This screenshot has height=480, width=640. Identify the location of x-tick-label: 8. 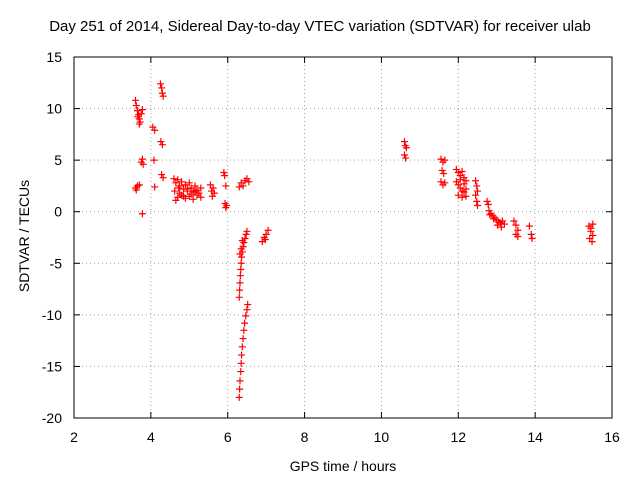
(305, 437).